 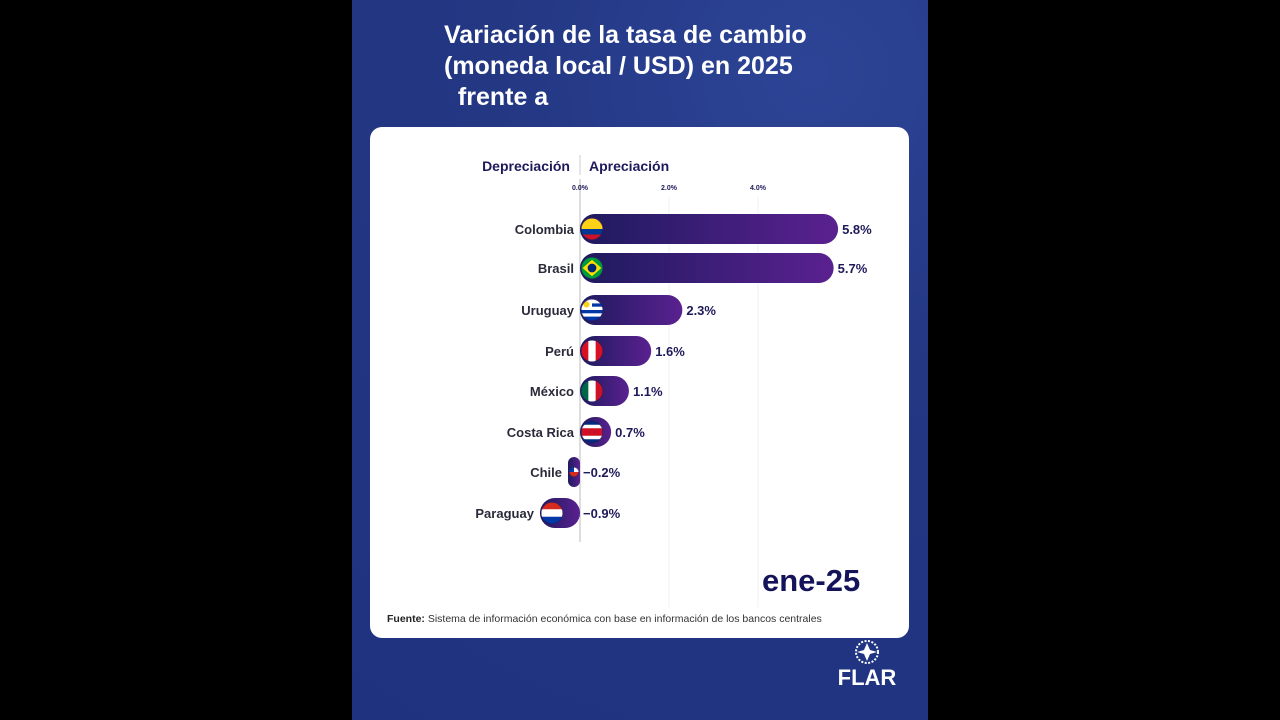 What do you see at coordinates (504, 513) in the screenshot?
I see `category-label: Paraguay` at bounding box center [504, 513].